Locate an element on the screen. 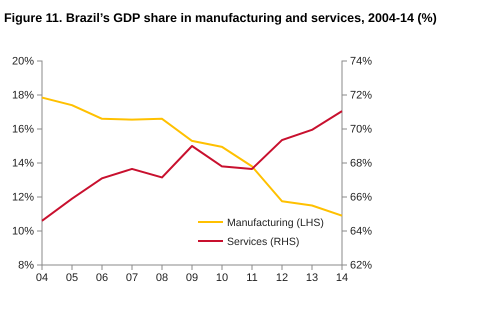  y2-tick-label: 70% is located at coordinates (361, 130).